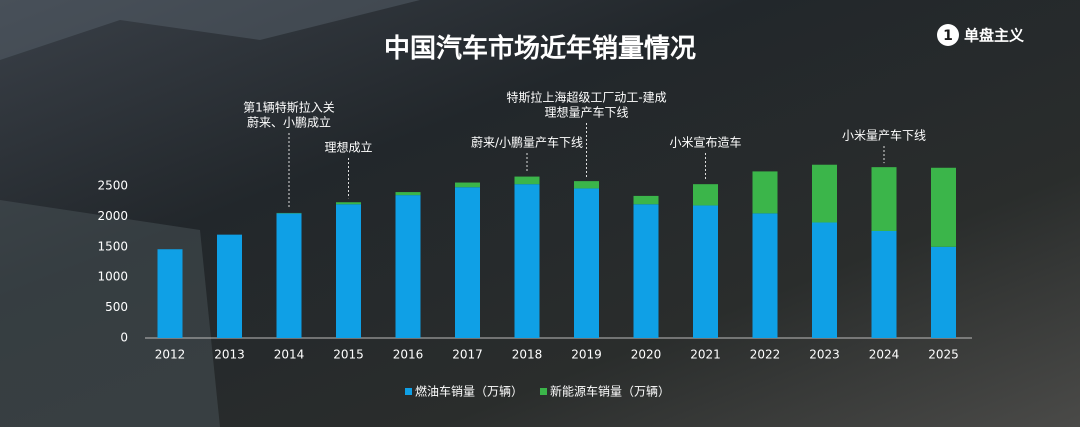 The height and width of the screenshot is (431, 1080). Describe the element at coordinates (112, 186) in the screenshot. I see `y-tick-label: 2500` at that location.